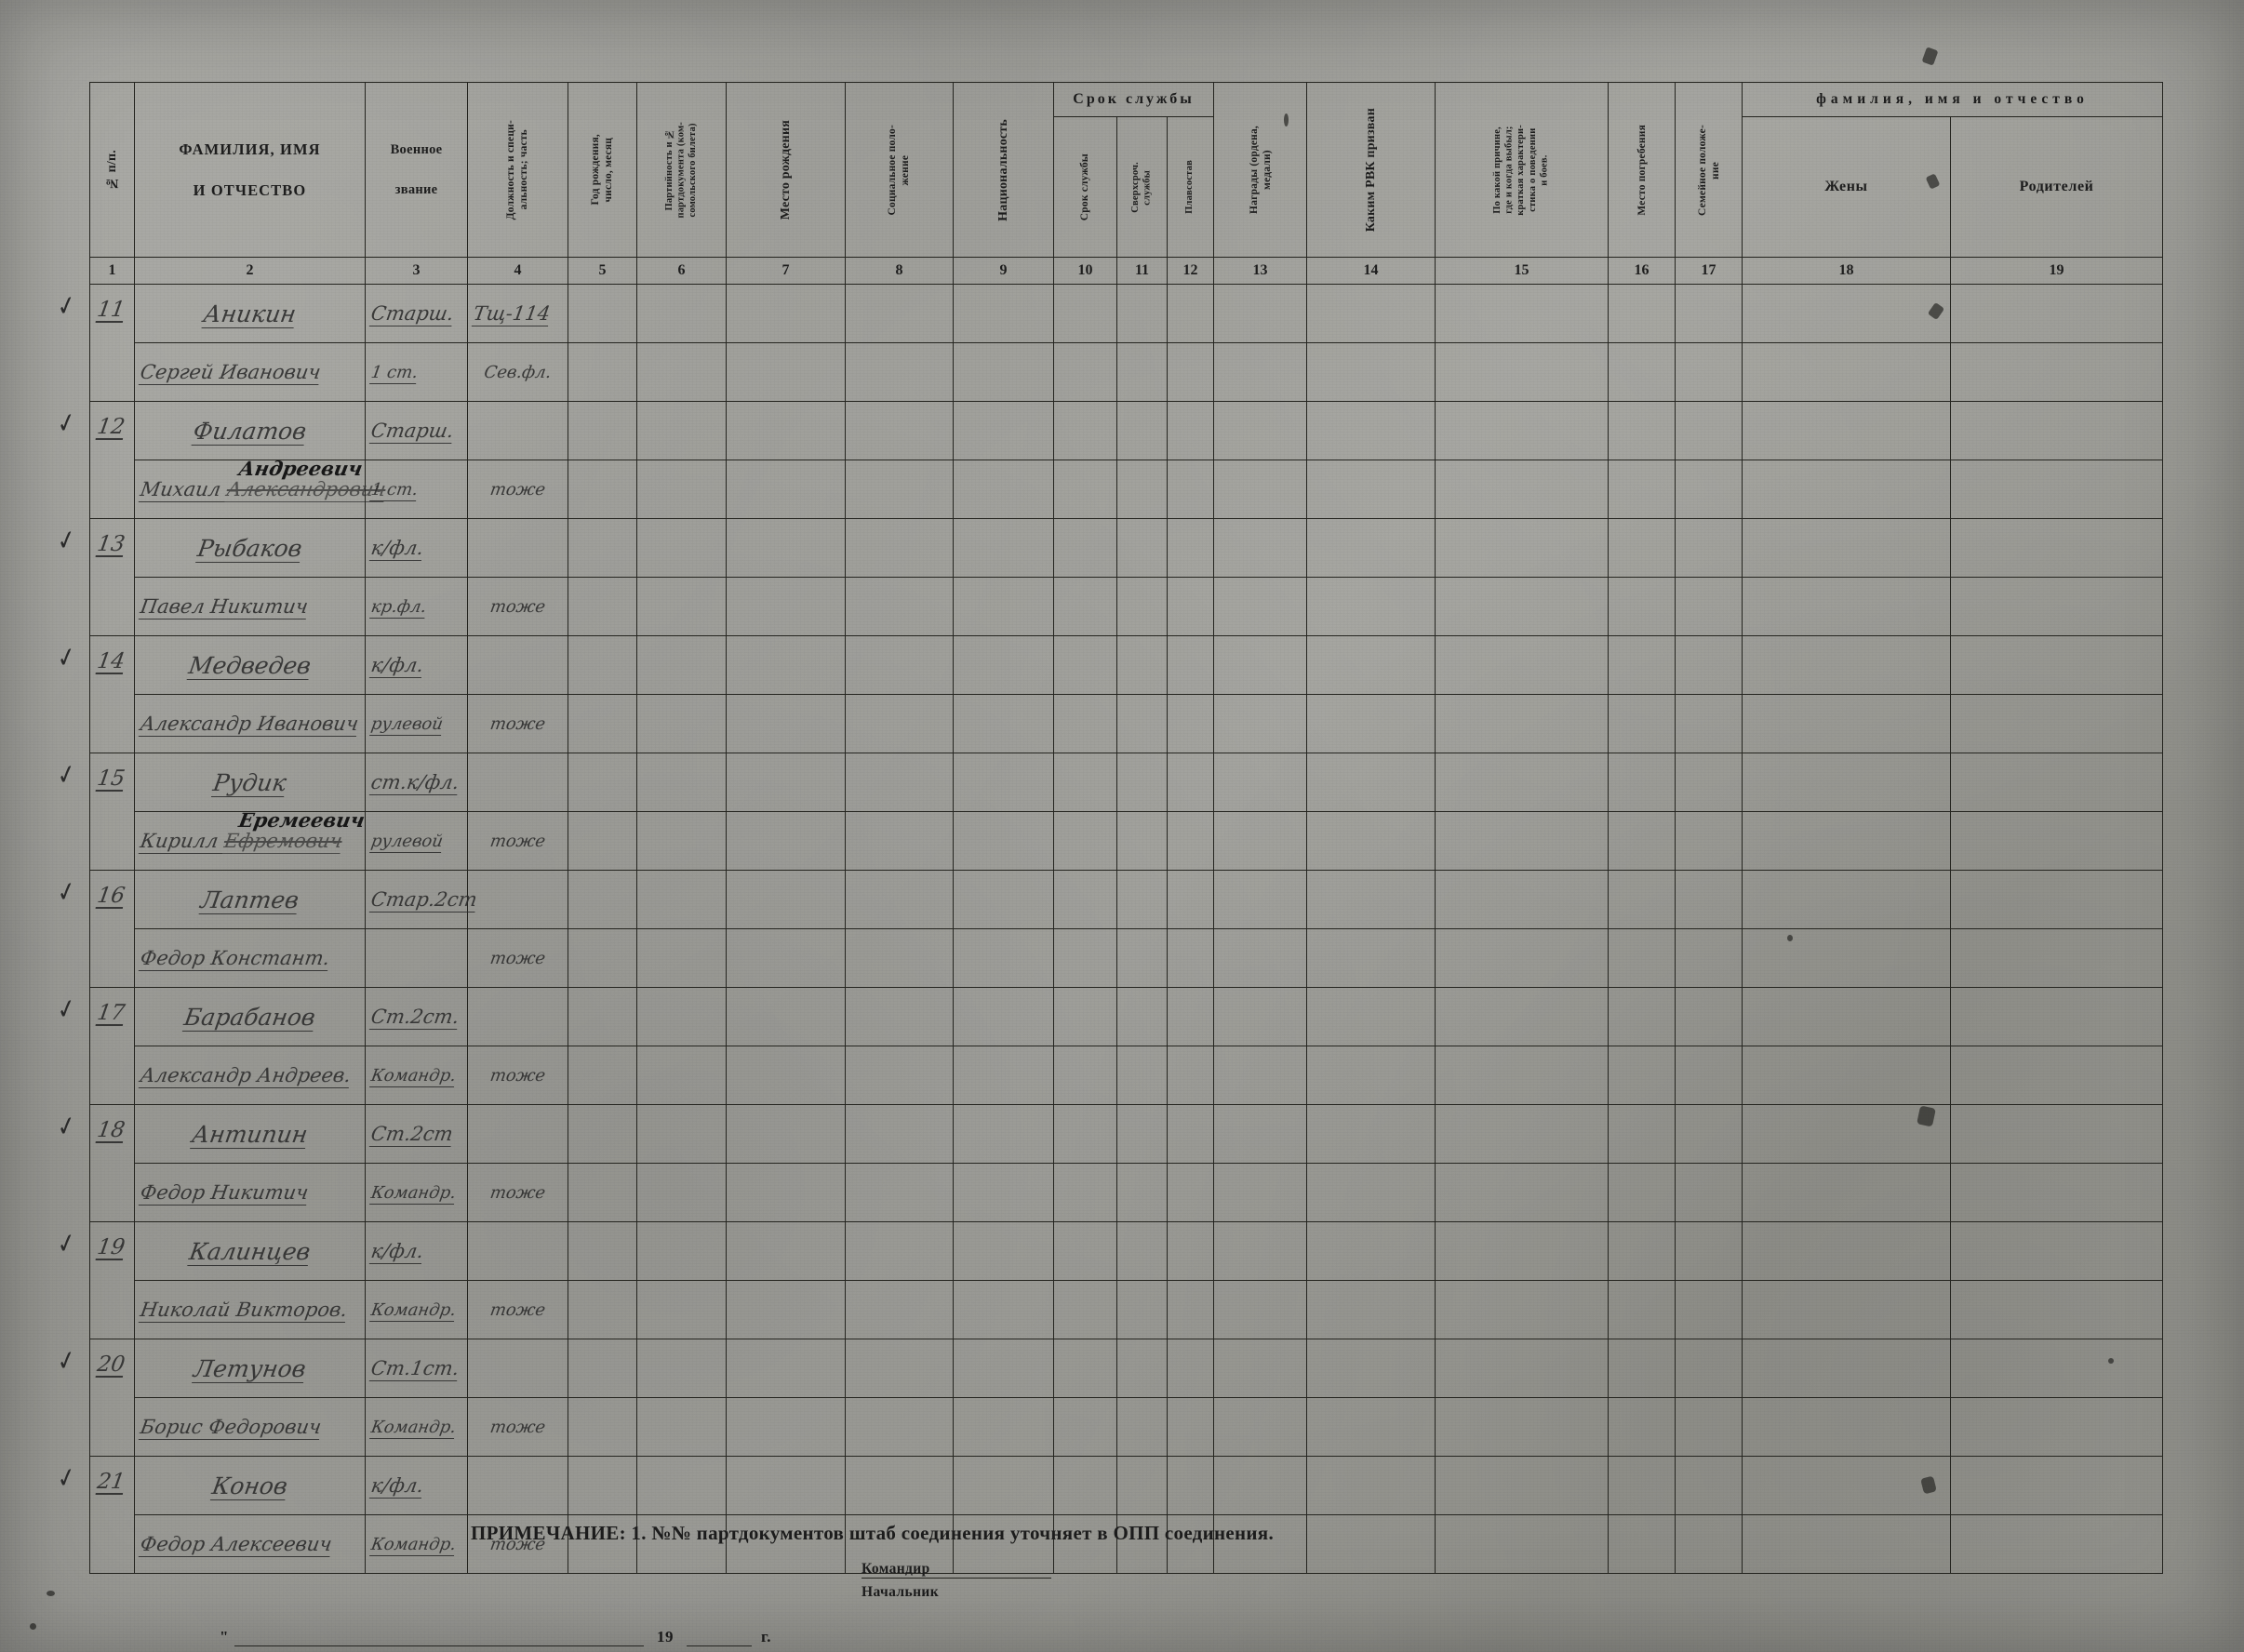  Describe the element at coordinates (95, 812) in the screenshot. I see `row-number-cell: ✓ 15` at that location.